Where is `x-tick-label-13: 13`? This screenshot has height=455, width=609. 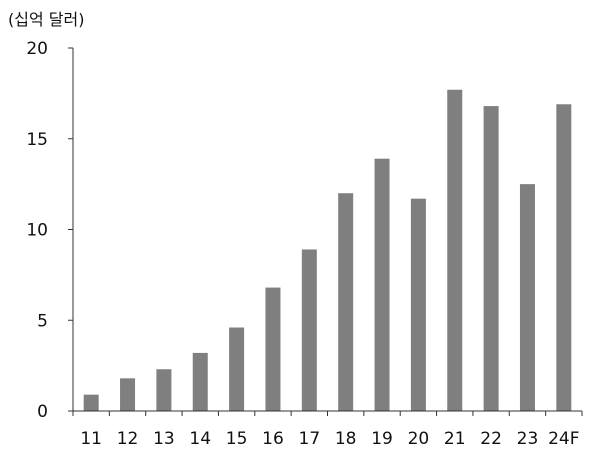
x-tick-label-13: 13 is located at coordinates (164, 439).